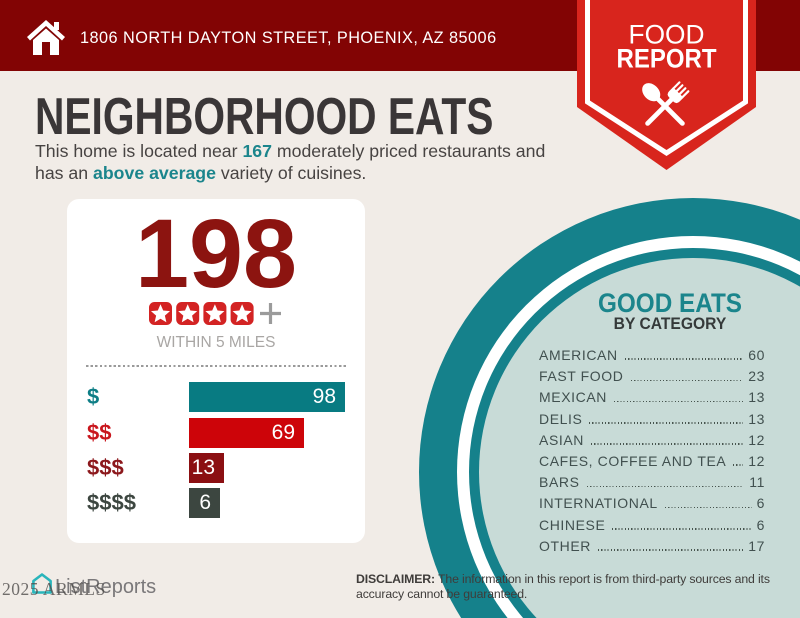 The height and width of the screenshot is (618, 800). Describe the element at coordinates (667, 35) in the screenshot. I see `svg-text: FOOD` at that location.